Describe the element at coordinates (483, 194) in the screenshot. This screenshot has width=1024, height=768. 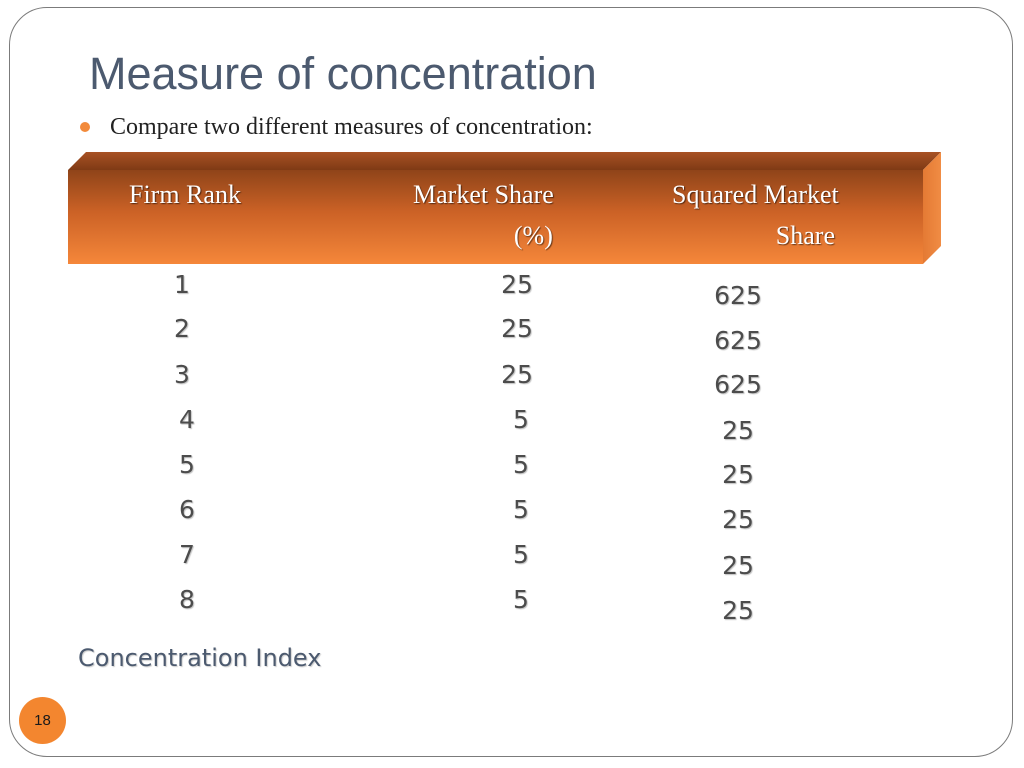
I see `header-market-share-line1: Market Share` at that location.